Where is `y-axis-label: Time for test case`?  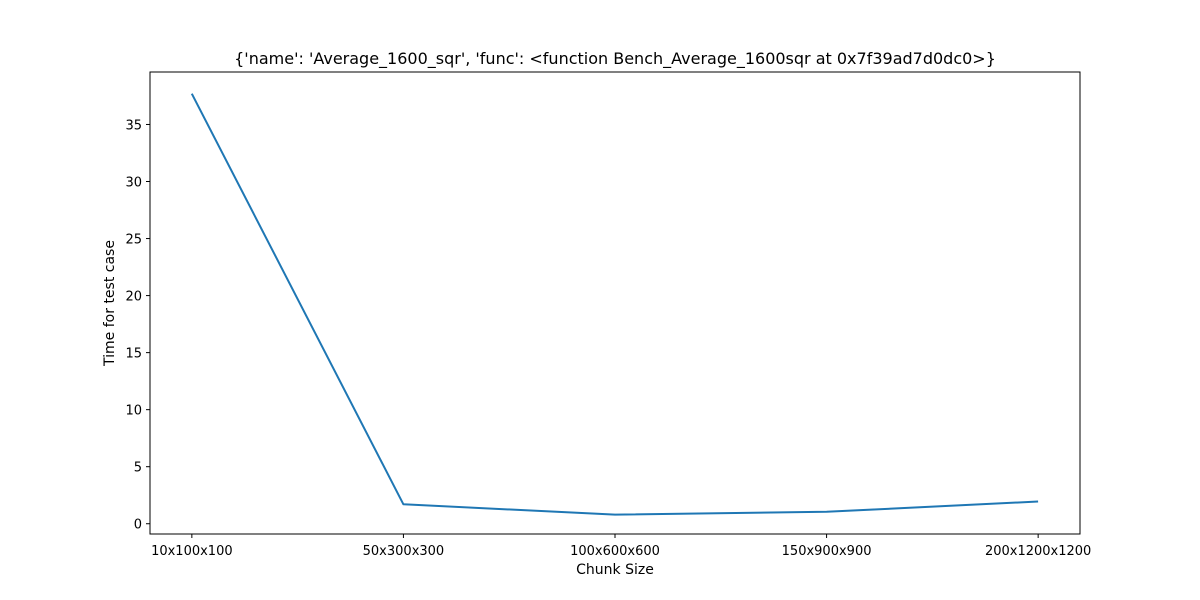
y-axis-label: Time for test case is located at coordinates (110, 303).